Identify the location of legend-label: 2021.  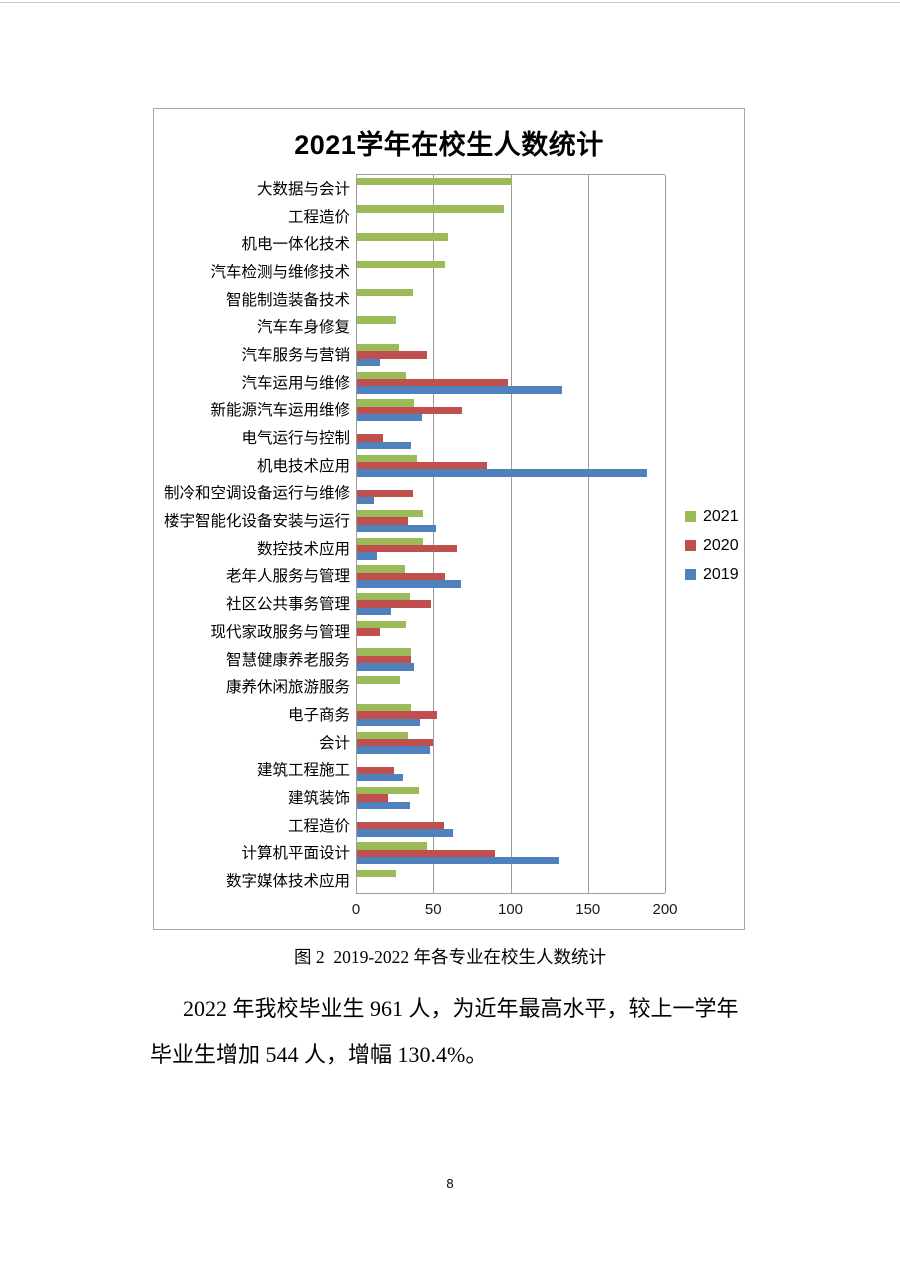
(721, 516).